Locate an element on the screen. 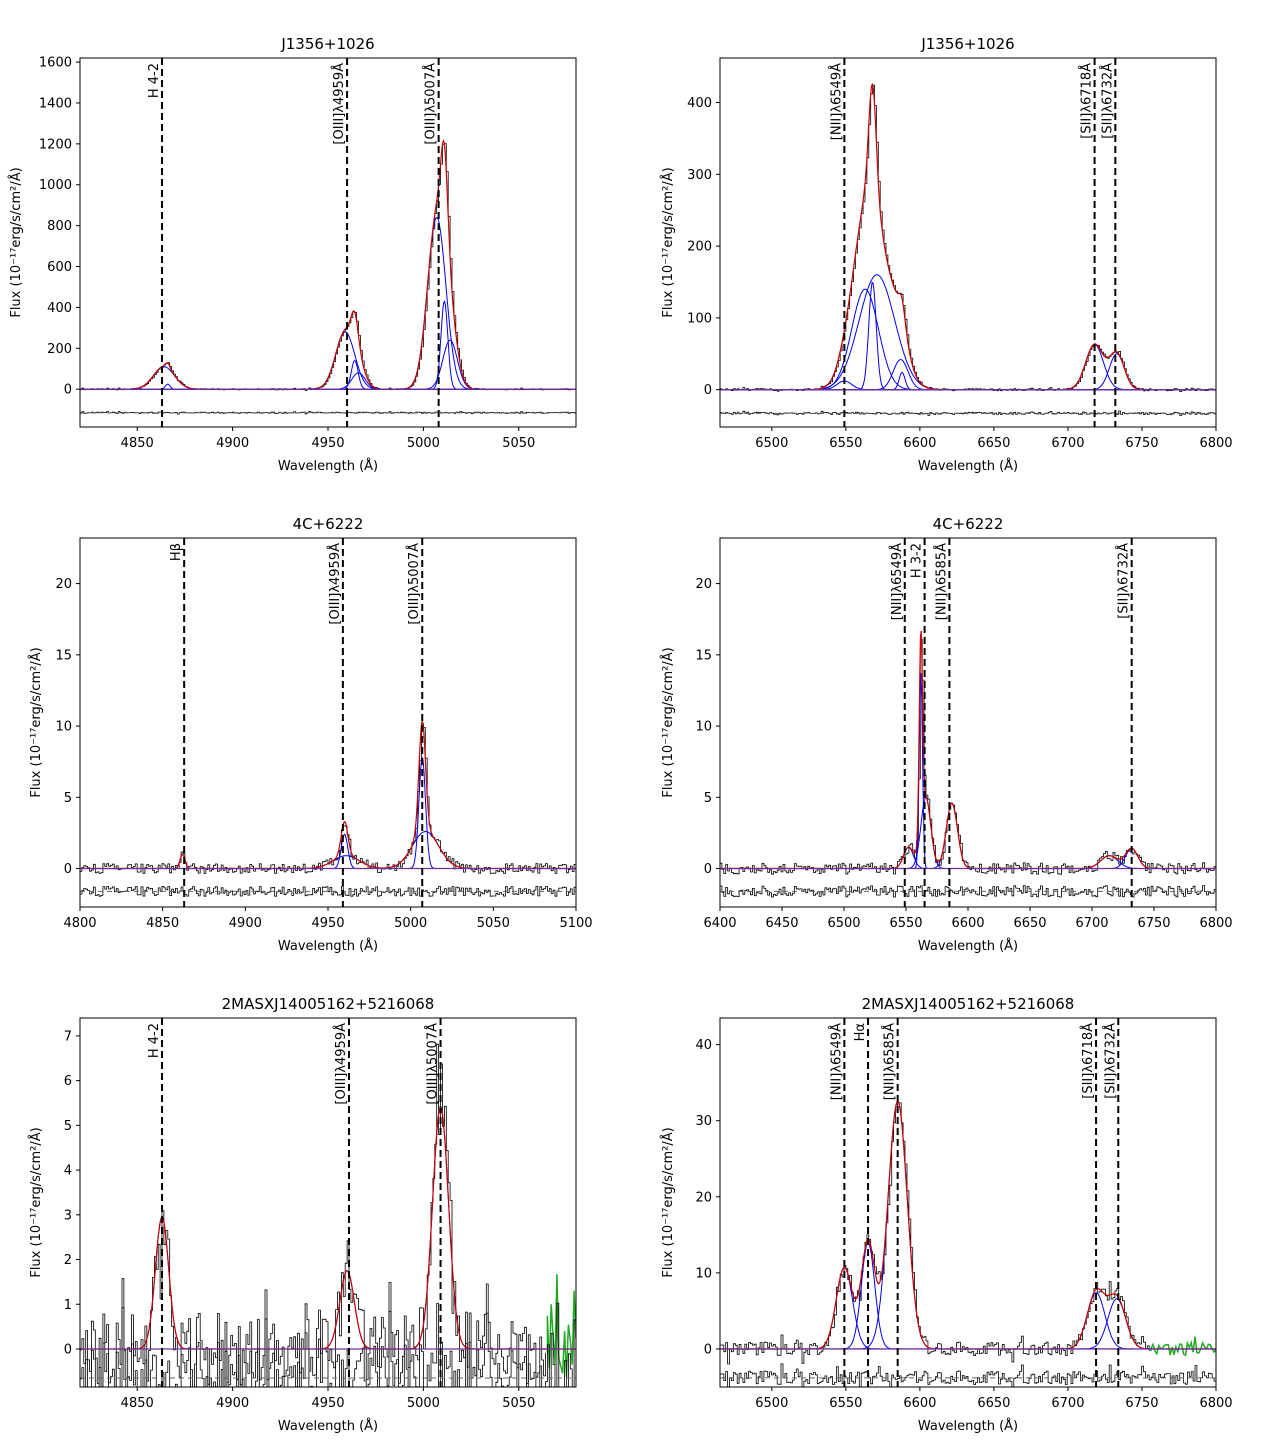 The image size is (1280, 1440). marker-label-1: Hβ is located at coordinates (176, 552).